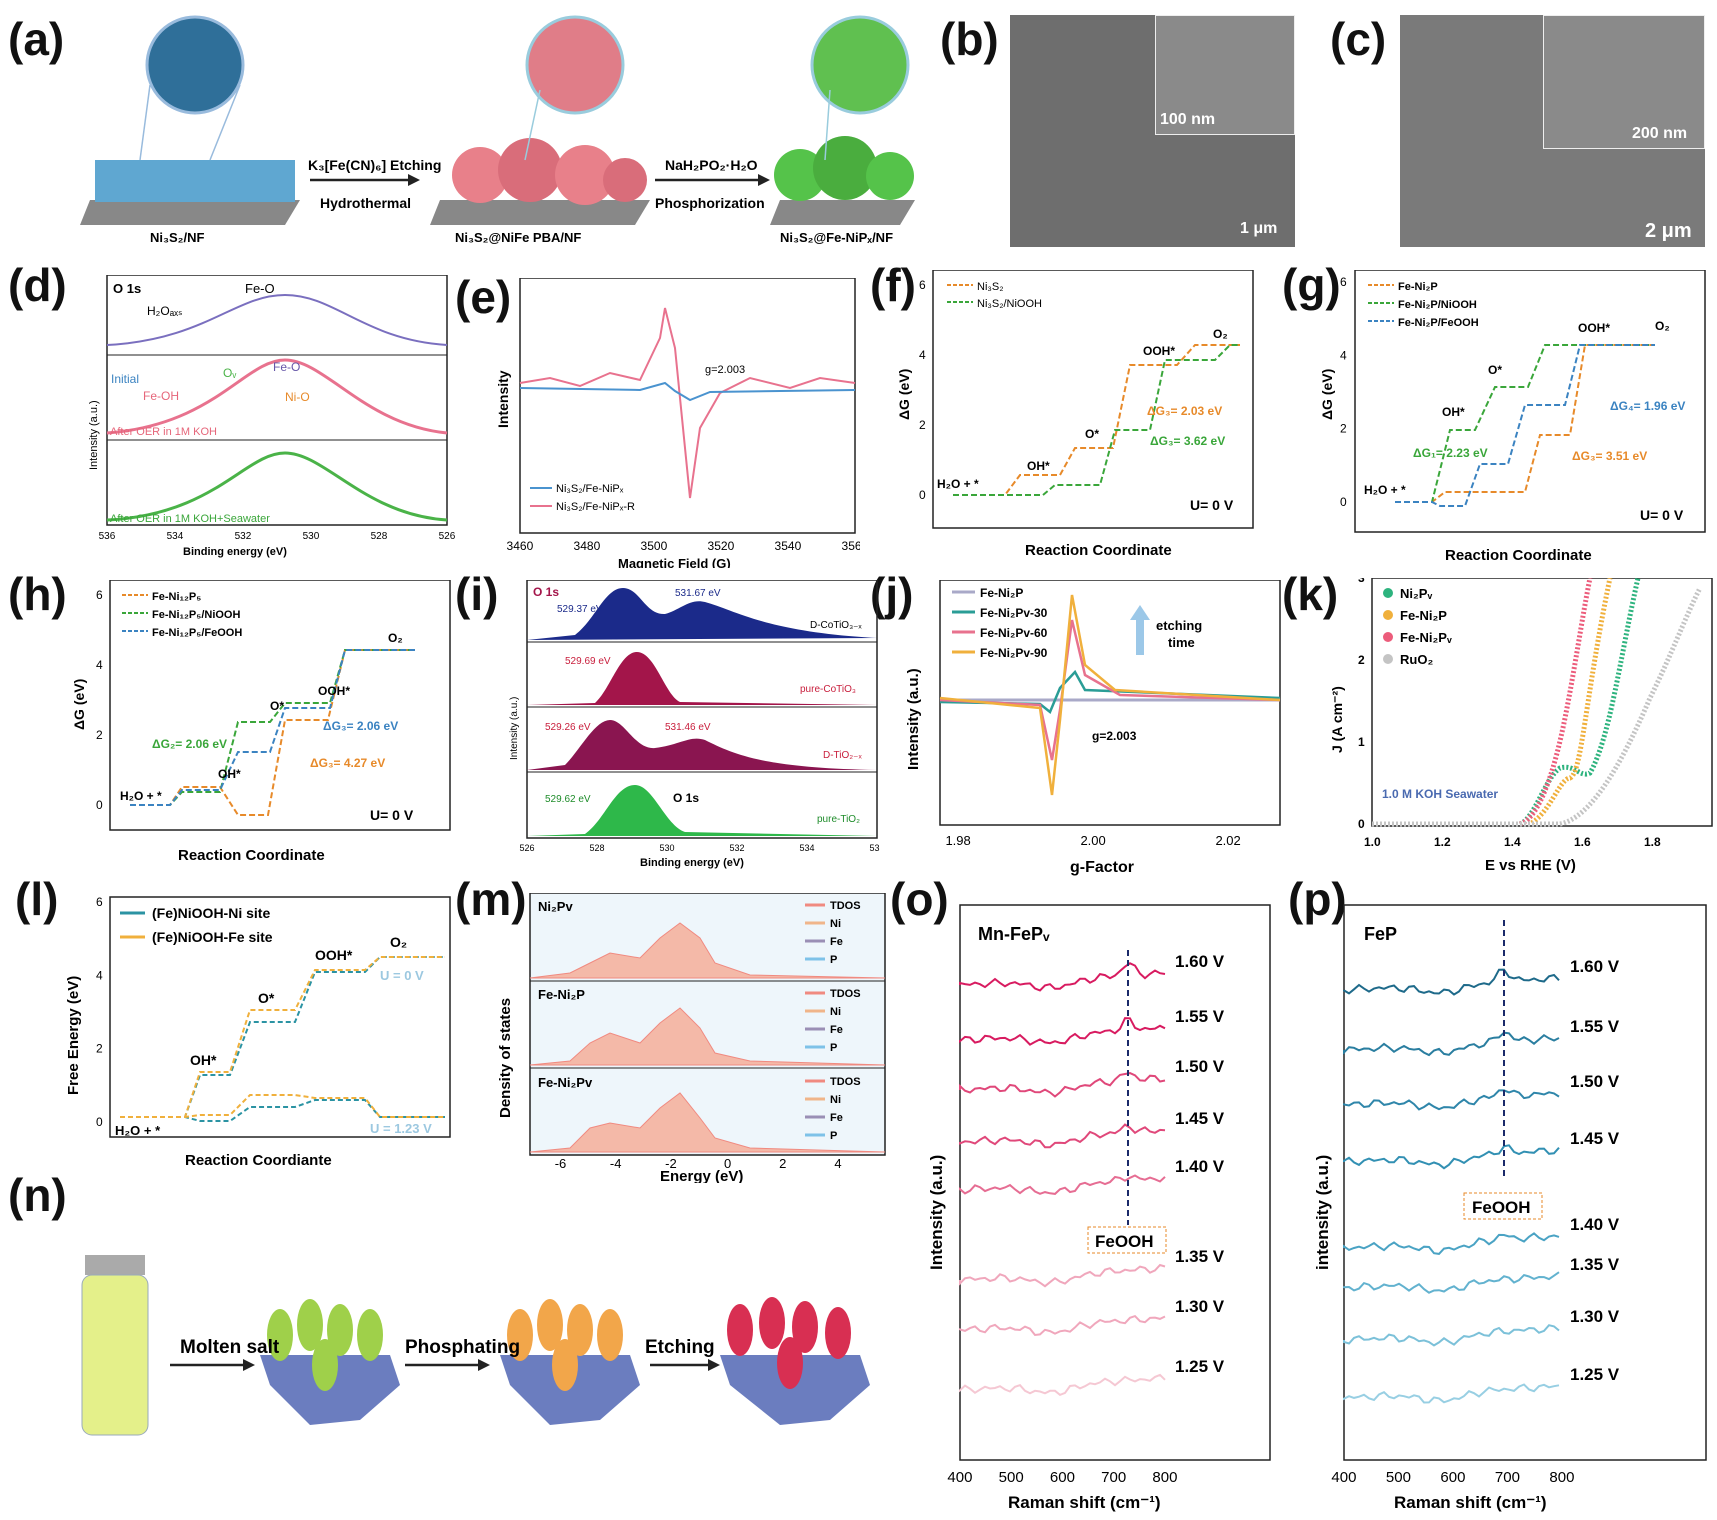 The image size is (1717, 1520). Describe the element at coordinates (260, 288) in the screenshot. I see `d-feo-top: Fe-O` at that location.